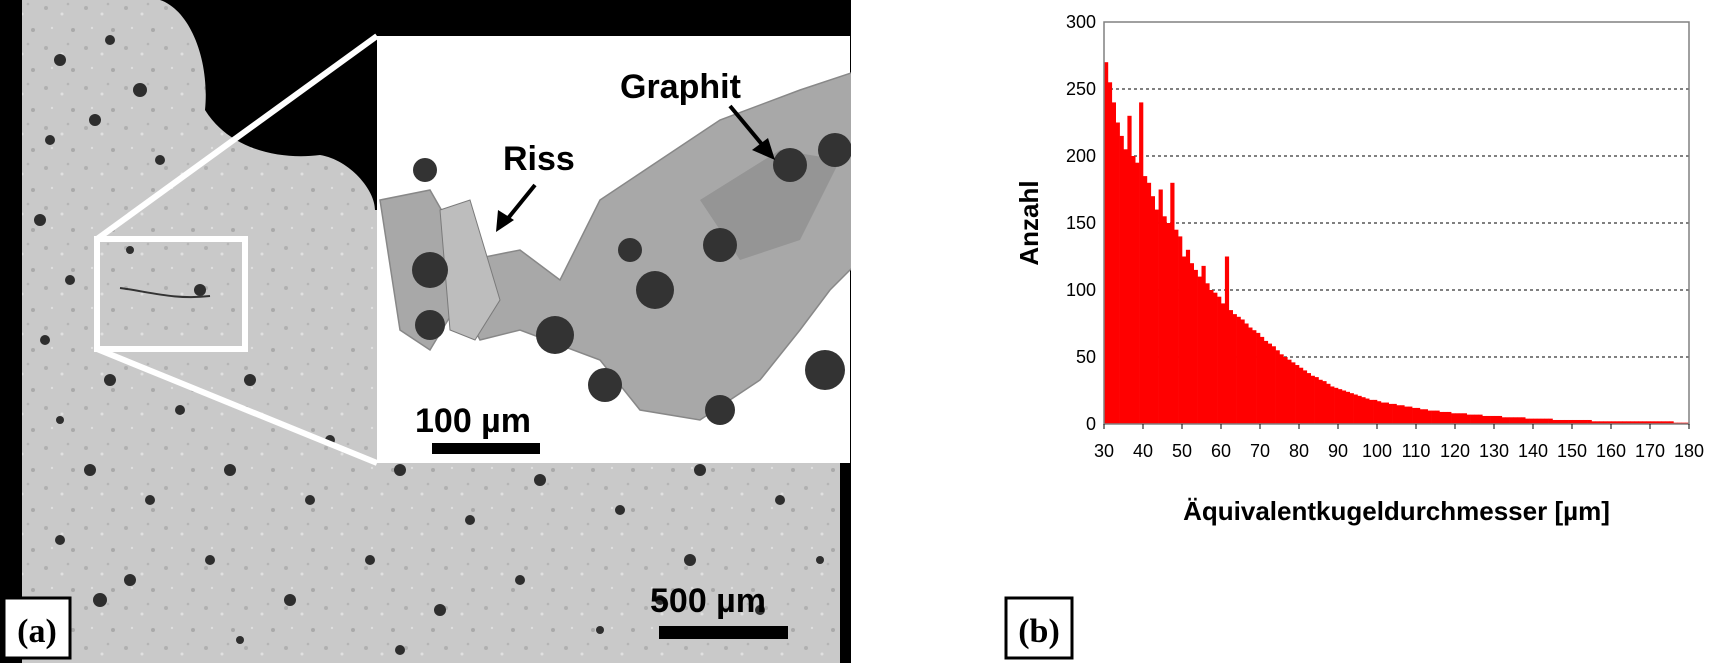 The image size is (1709, 668). I want to click on x-tick-label: 70, so click(1260, 451).